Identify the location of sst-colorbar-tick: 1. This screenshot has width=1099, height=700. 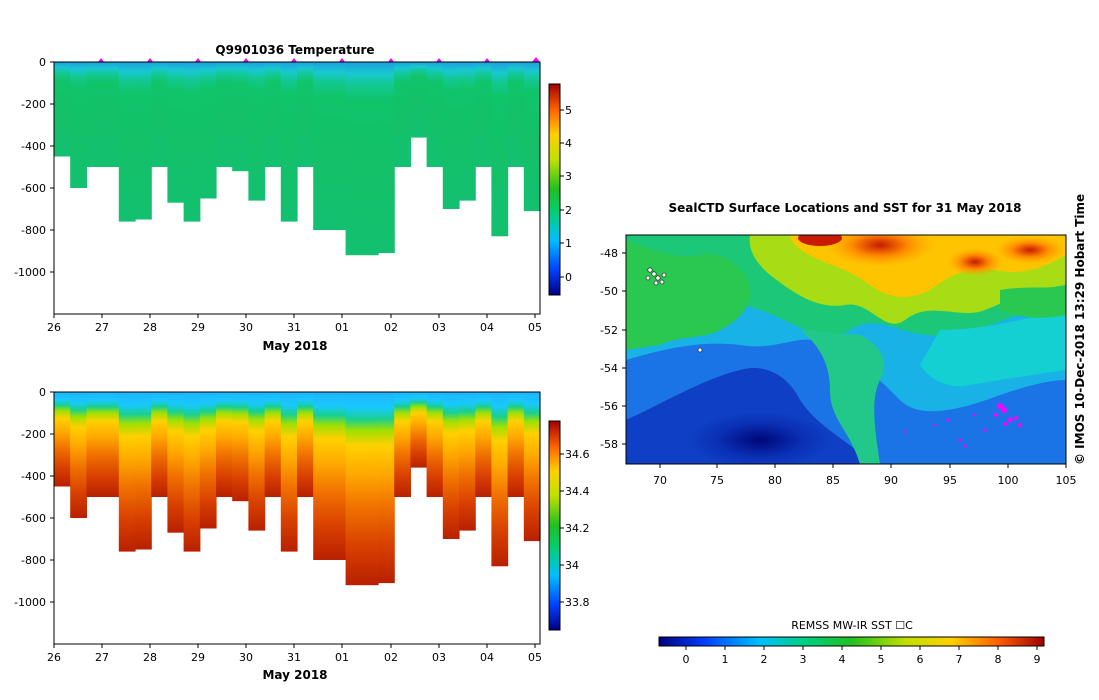
(725, 659).